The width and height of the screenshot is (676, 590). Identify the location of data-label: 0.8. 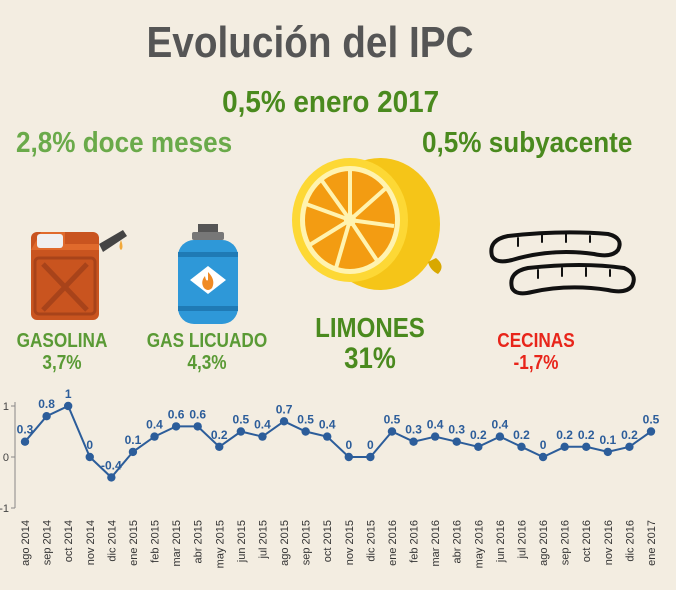
(46, 404).